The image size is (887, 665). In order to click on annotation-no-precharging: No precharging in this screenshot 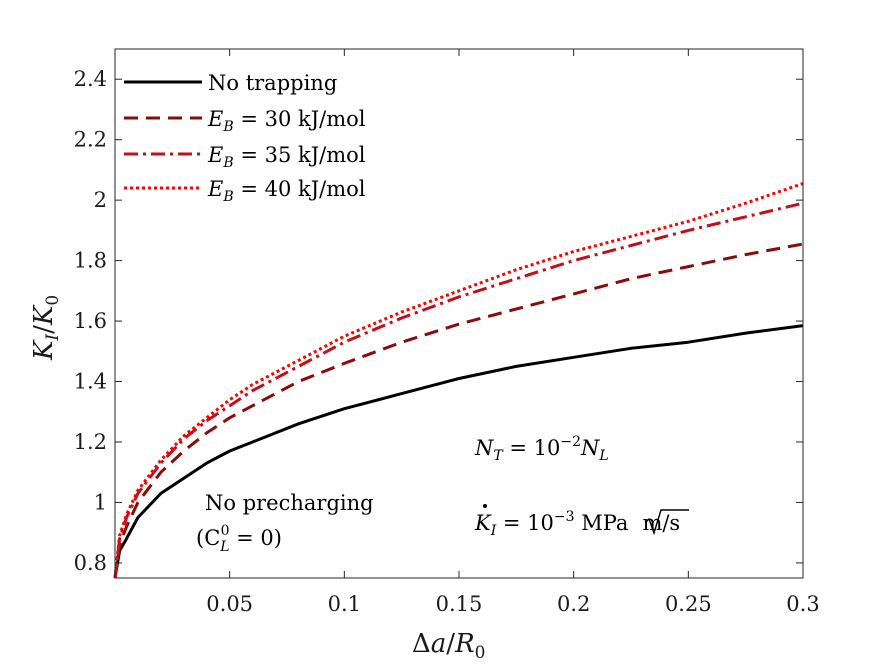, I will do `click(289, 503)`.